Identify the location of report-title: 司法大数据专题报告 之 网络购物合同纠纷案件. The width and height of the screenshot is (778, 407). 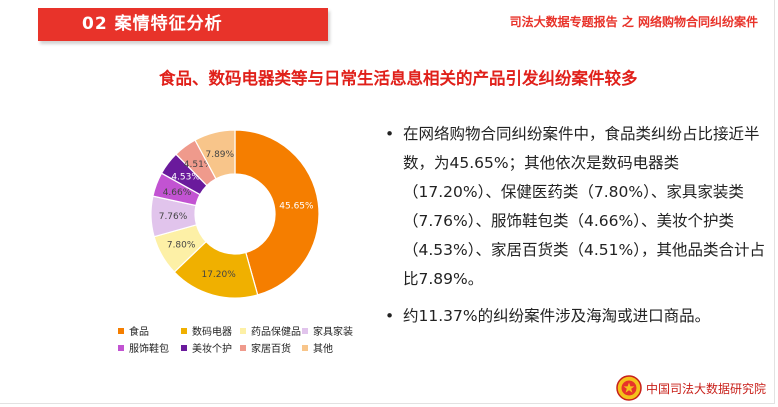
(633, 22).